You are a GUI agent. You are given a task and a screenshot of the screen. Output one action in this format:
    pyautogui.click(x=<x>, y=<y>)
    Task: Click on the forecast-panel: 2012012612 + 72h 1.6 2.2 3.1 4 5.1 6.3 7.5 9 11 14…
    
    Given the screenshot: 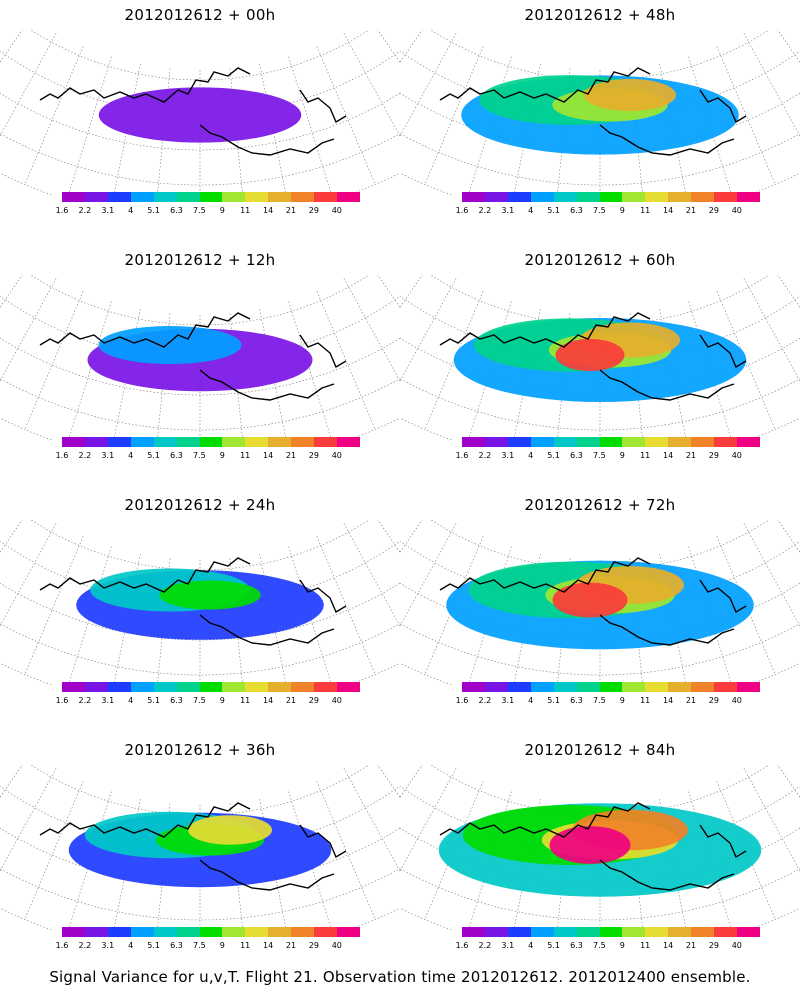 What is the action you would take?
    pyautogui.click(x=600, y=612)
    